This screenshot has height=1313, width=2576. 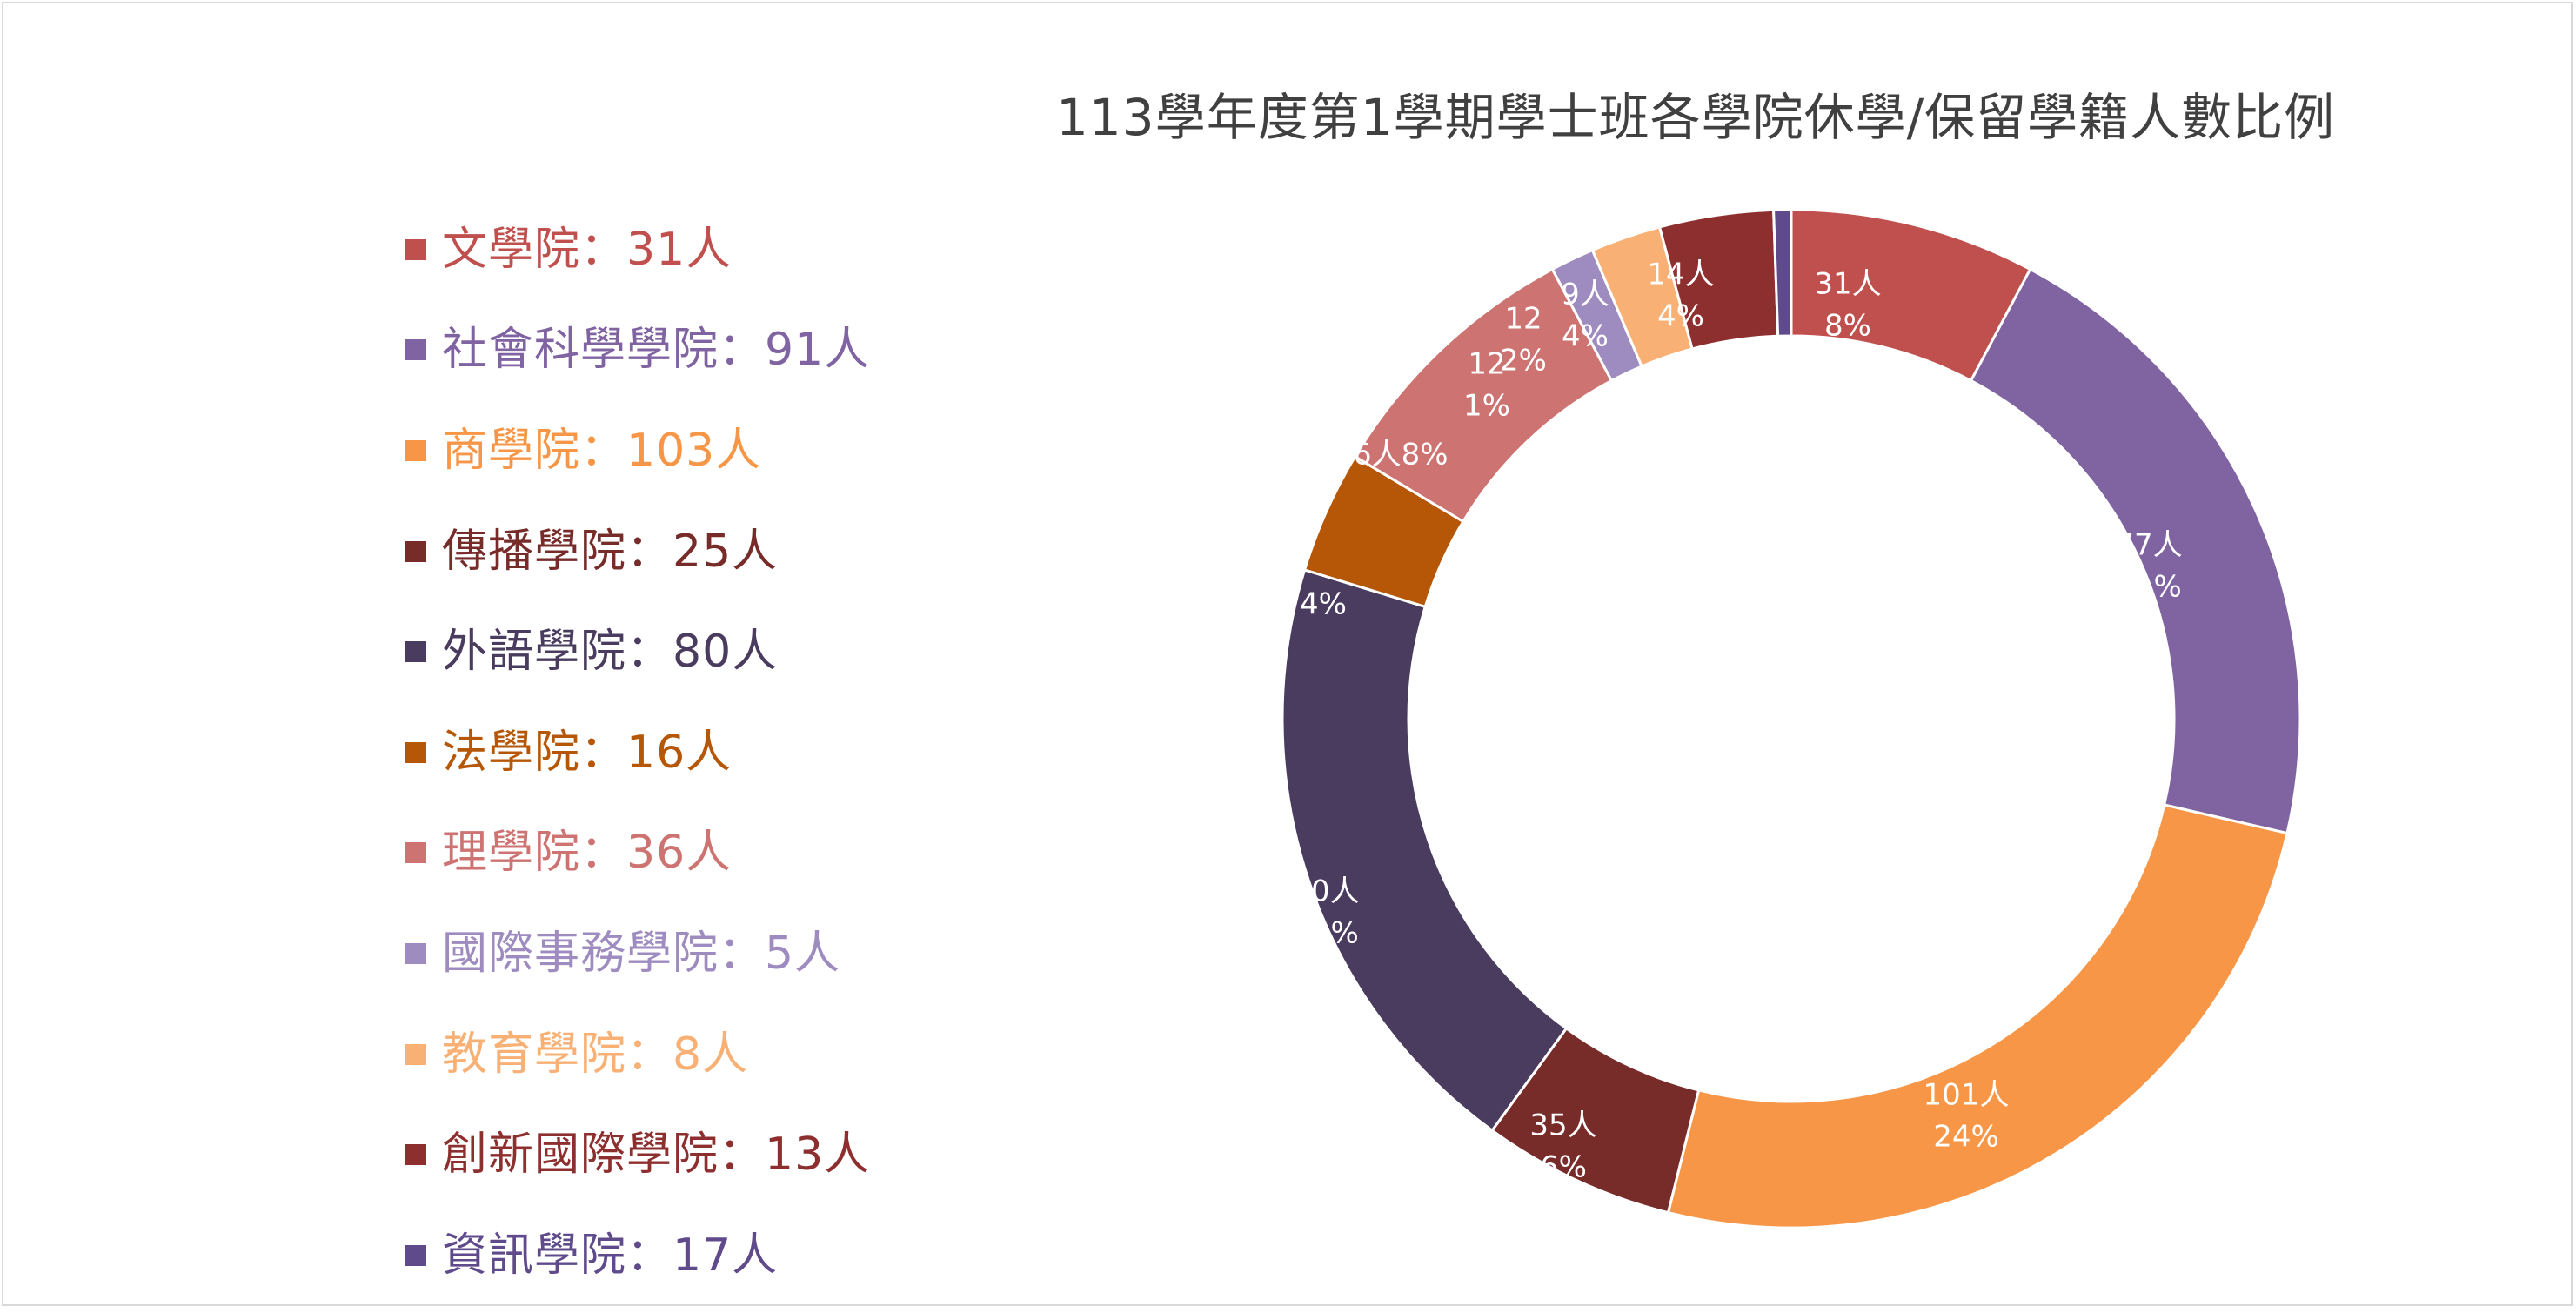 What do you see at coordinates (587, 854) in the screenshot?
I see `legend-label: 理學院：36人` at bounding box center [587, 854].